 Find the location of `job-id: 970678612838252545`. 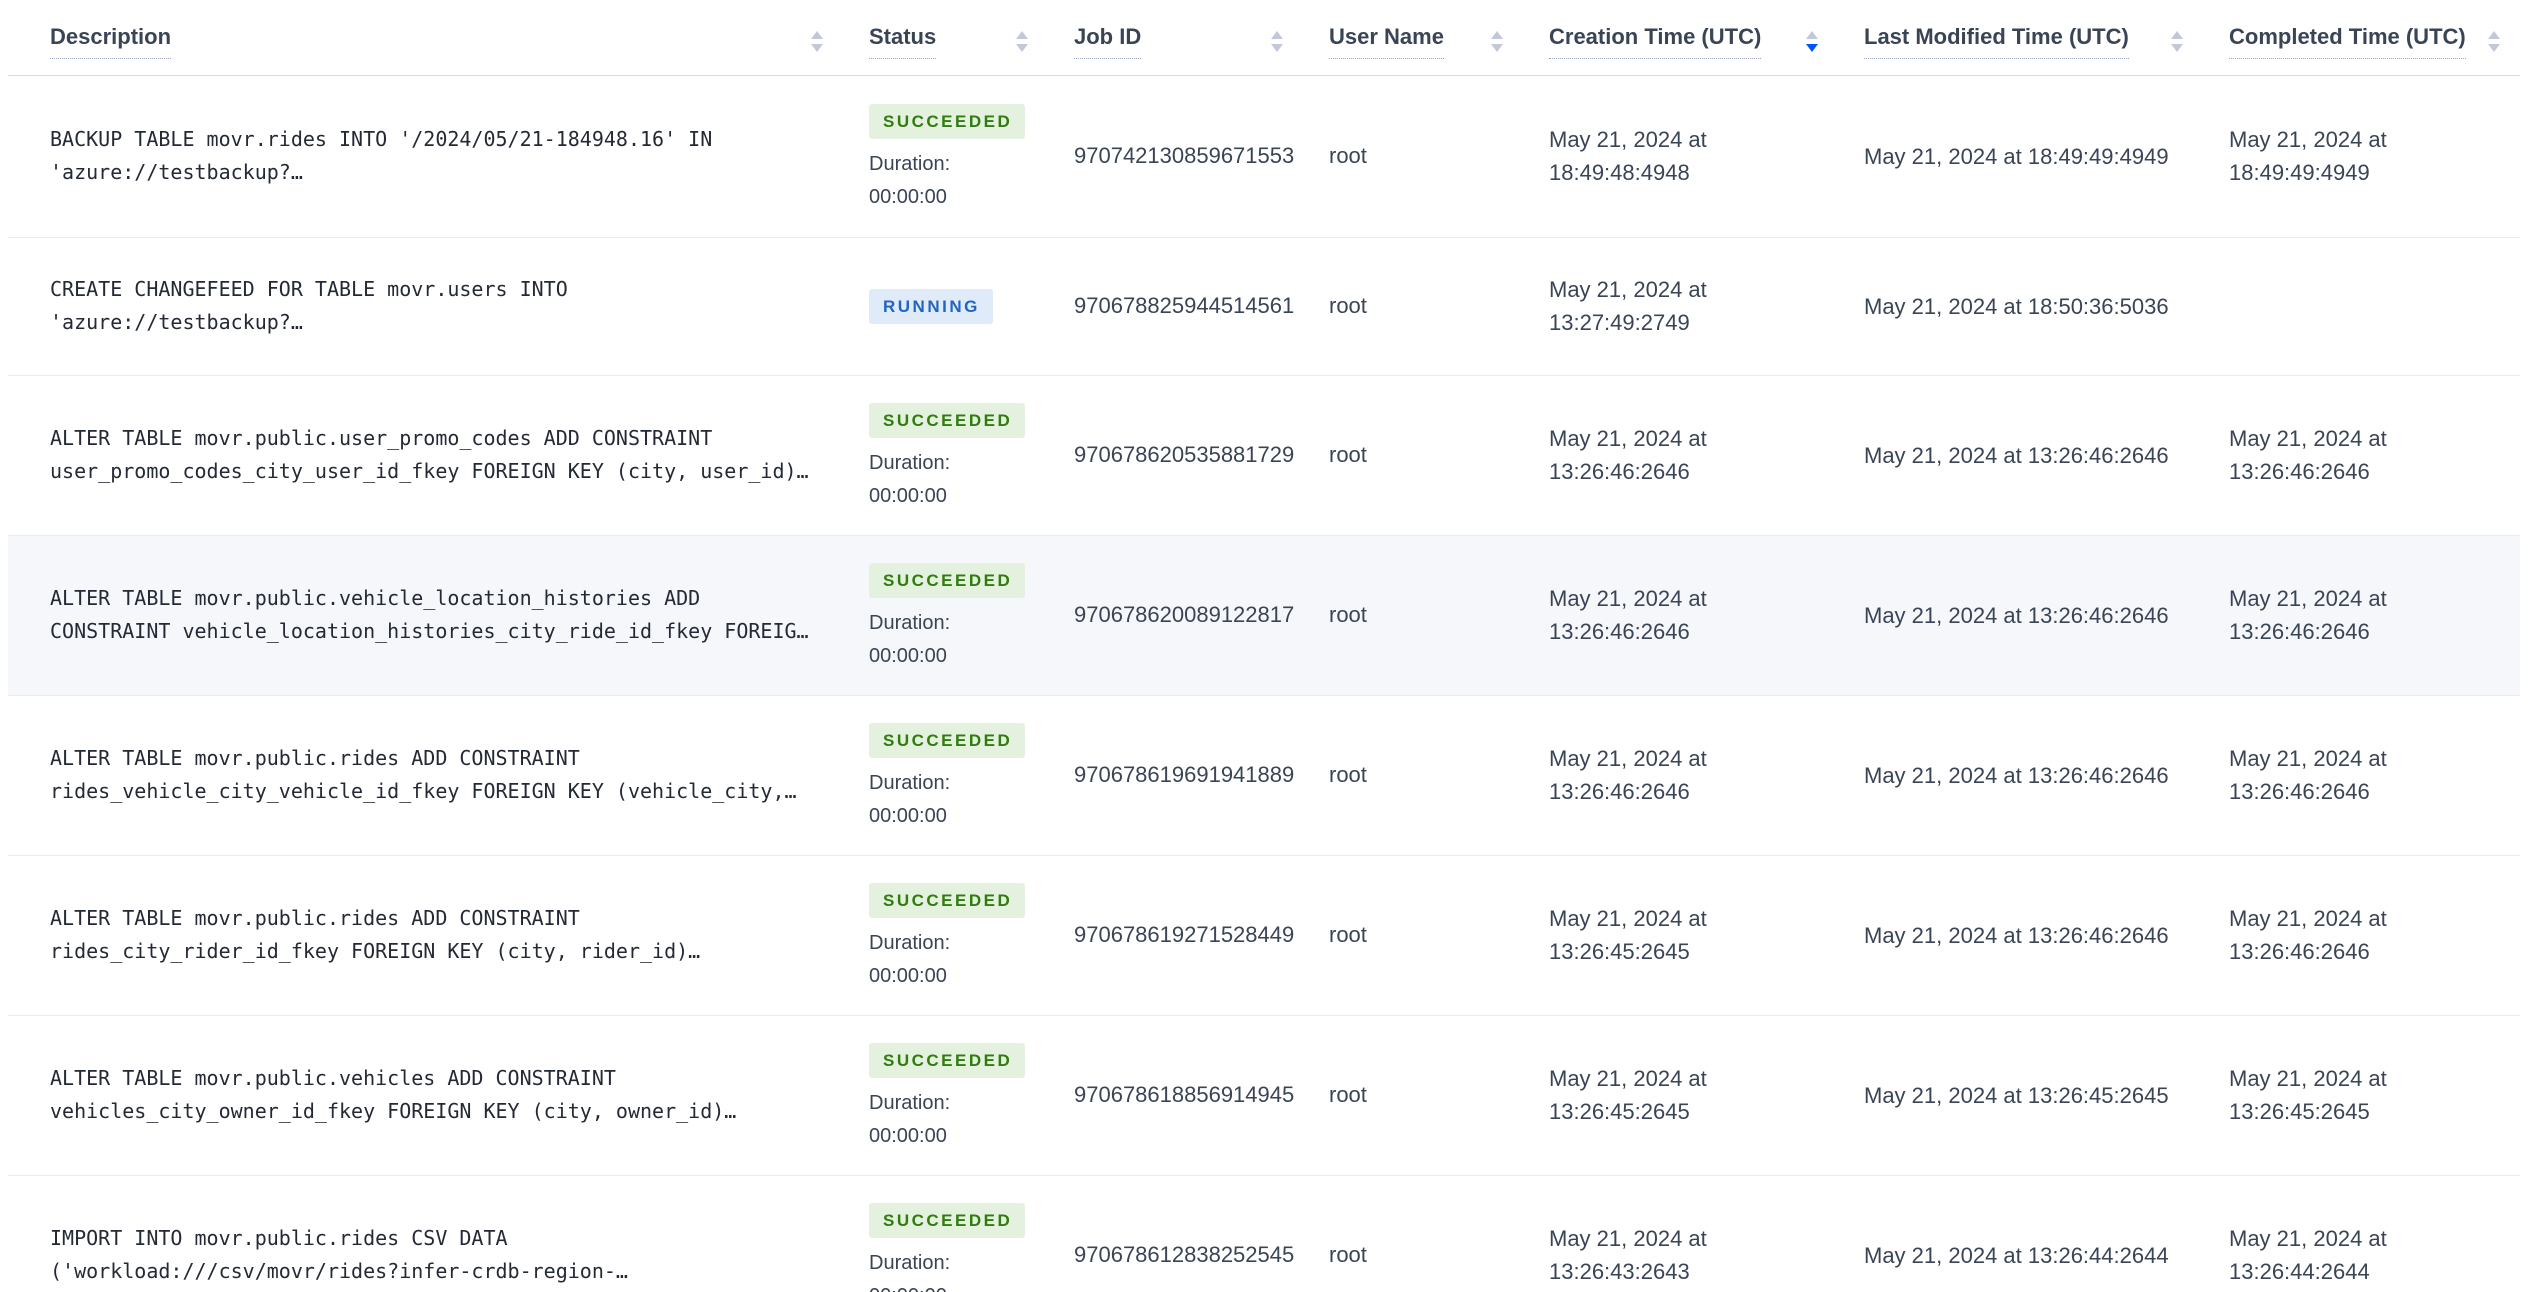

job-id: 970678612838252545 is located at coordinates (1175, 1233).